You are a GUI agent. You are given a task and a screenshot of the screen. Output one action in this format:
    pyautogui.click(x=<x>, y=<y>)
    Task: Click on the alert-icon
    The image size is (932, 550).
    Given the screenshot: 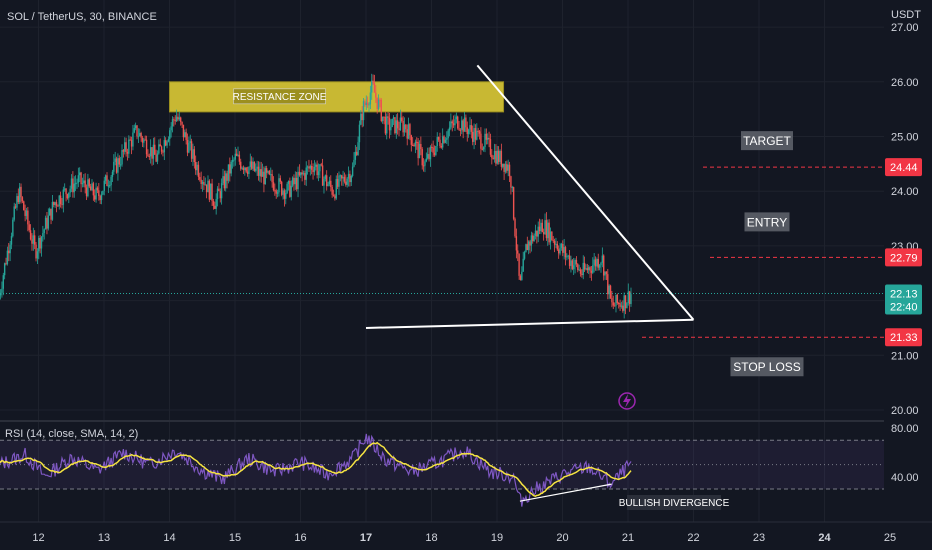 What is the action you would take?
    pyautogui.click(x=627, y=401)
    